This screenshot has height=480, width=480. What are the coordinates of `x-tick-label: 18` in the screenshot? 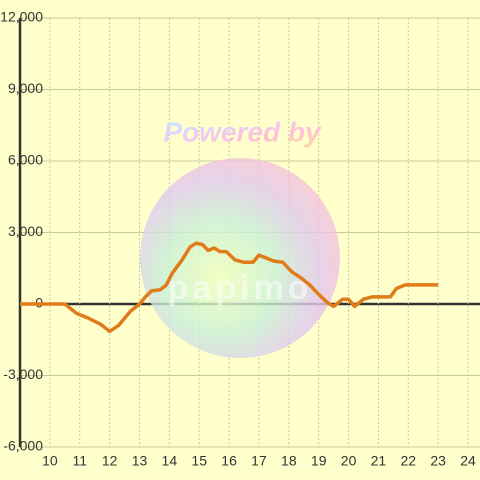 It's located at (289, 461).